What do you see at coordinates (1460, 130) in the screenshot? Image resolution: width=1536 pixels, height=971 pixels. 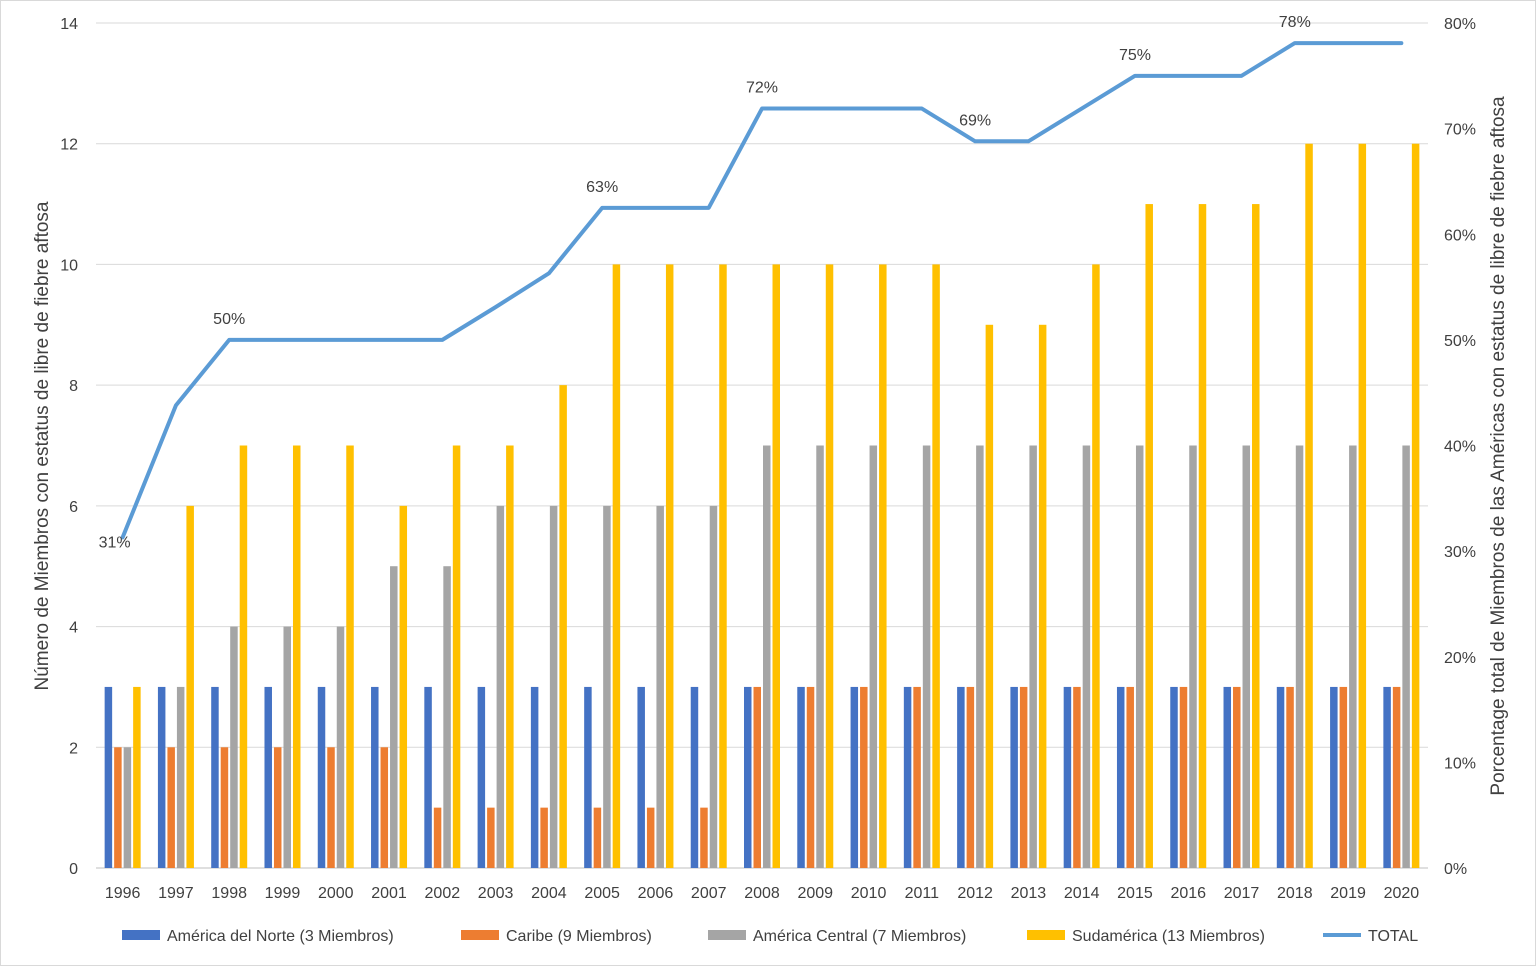 I see `right-tick-label: 70%` at bounding box center [1460, 130].